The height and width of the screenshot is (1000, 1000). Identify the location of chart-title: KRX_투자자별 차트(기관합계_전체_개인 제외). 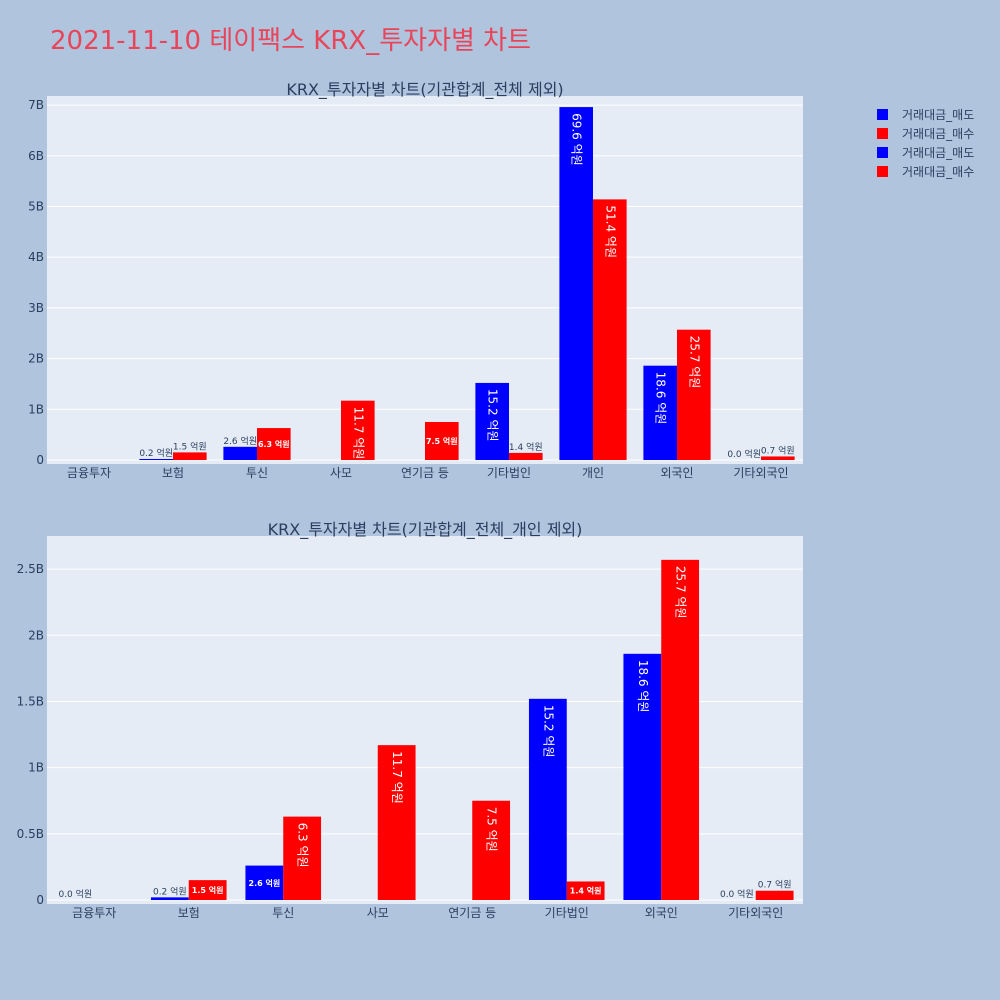
(425, 530).